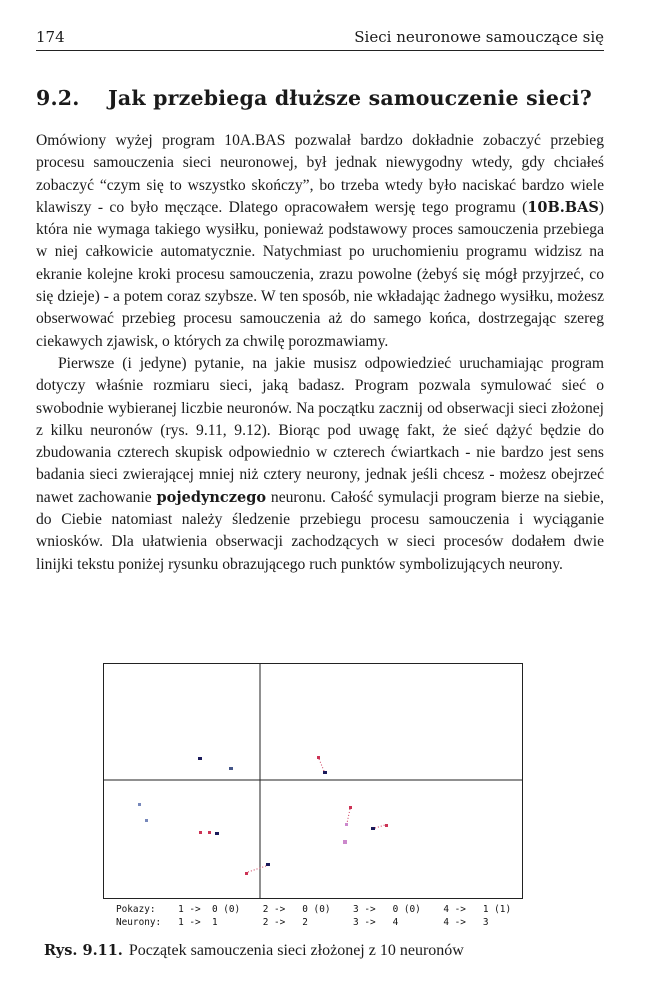 The width and height of the screenshot is (650, 1001). What do you see at coordinates (58, 98) in the screenshot?
I see `section-number: 9.2.` at bounding box center [58, 98].